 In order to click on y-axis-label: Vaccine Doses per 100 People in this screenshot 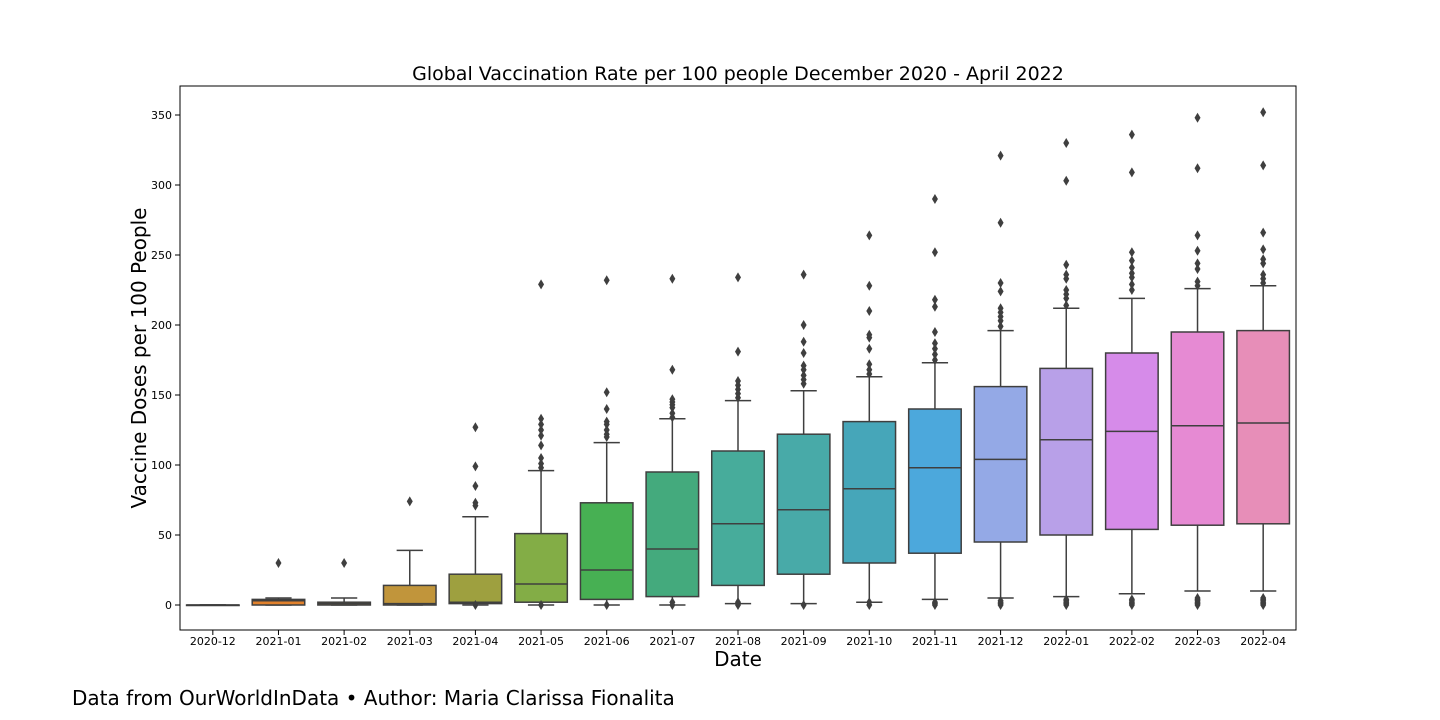, I will do `click(139, 358)`.